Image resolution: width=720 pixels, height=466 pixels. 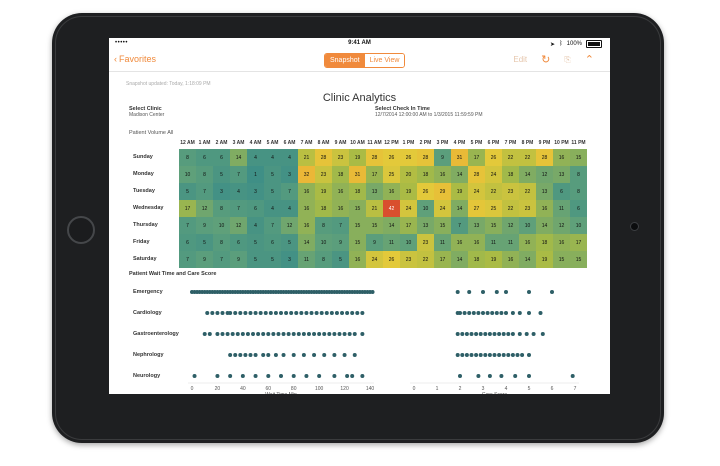 What do you see at coordinates (493, 208) in the screenshot?
I see `heatmap-cell: 25` at bounding box center [493, 208].